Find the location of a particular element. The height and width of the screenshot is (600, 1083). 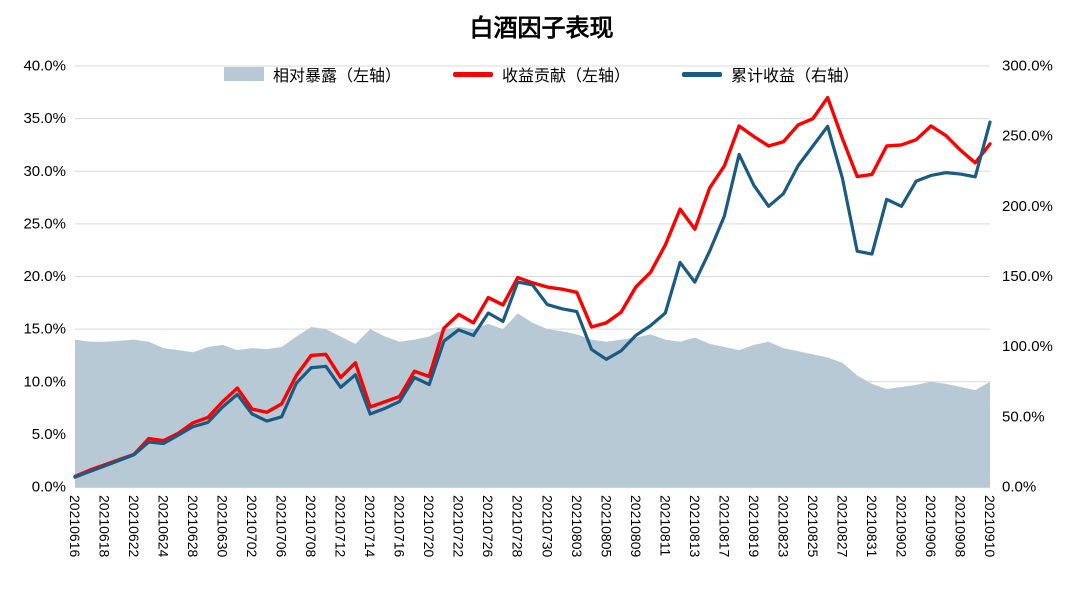

svg-text: 20210827 is located at coordinates (842, 526).